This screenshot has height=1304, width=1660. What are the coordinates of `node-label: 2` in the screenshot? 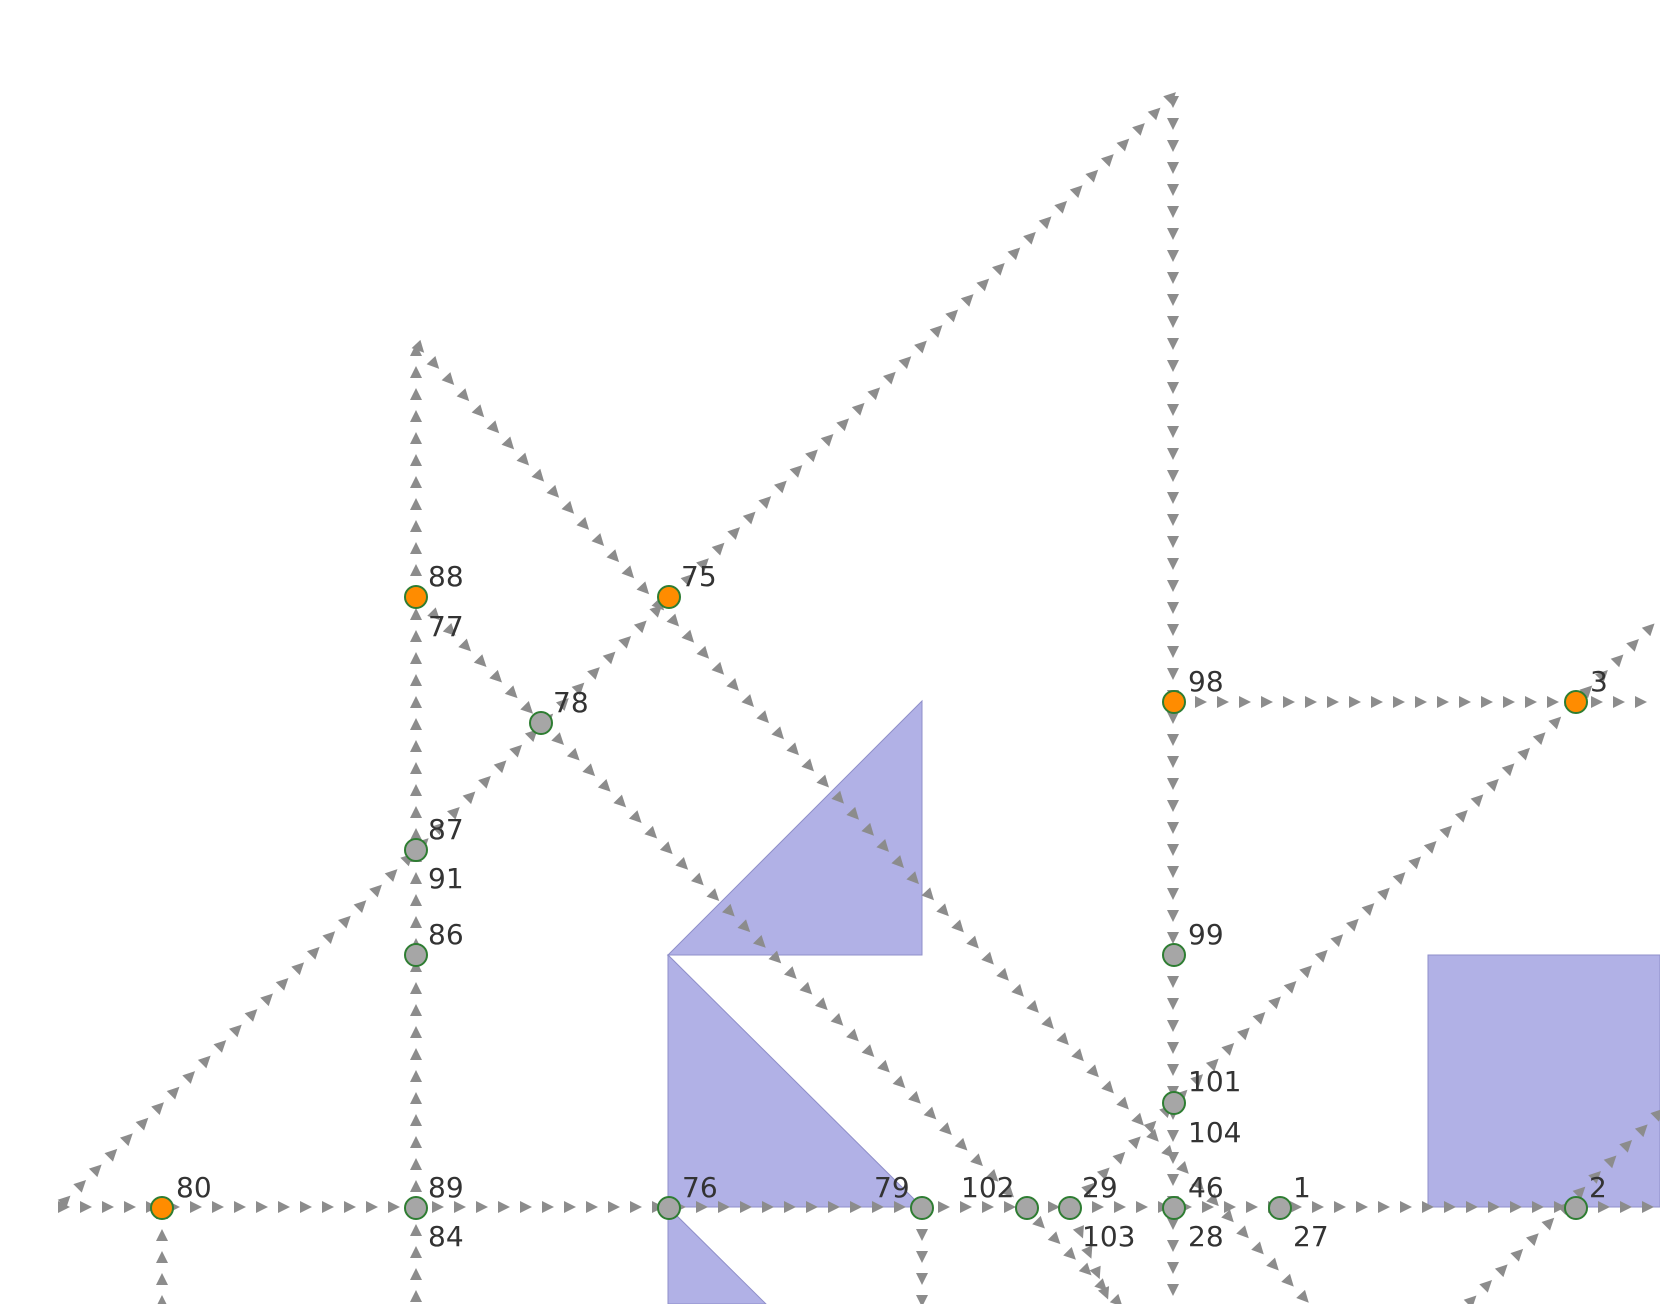 It's located at (1598, 1187).